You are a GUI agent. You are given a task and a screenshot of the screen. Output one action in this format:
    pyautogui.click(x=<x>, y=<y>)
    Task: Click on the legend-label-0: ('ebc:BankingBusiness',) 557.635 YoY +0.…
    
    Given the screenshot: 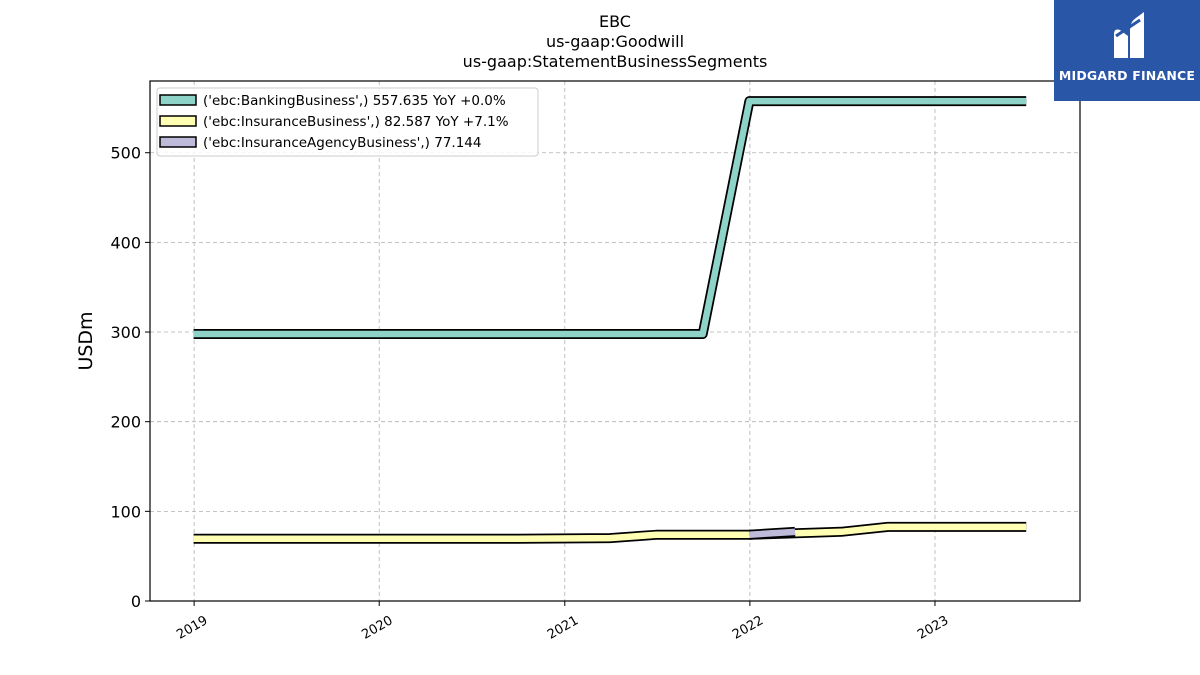 What is the action you would take?
    pyautogui.click(x=354, y=101)
    